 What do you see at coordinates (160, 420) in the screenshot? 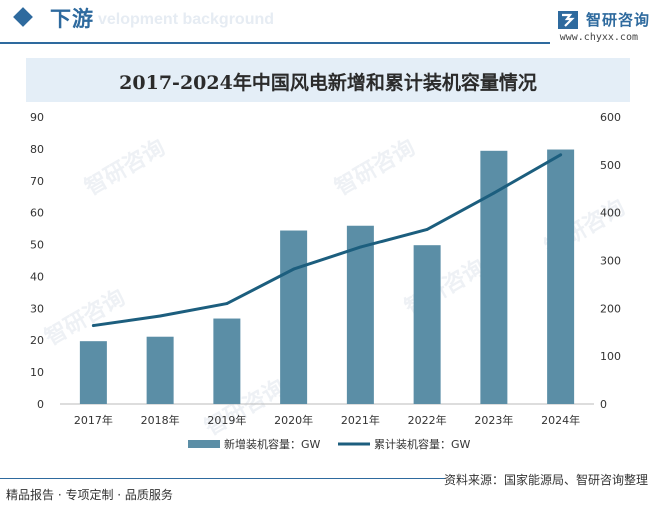
I see `x-tick-label: 2018年` at bounding box center [160, 420].